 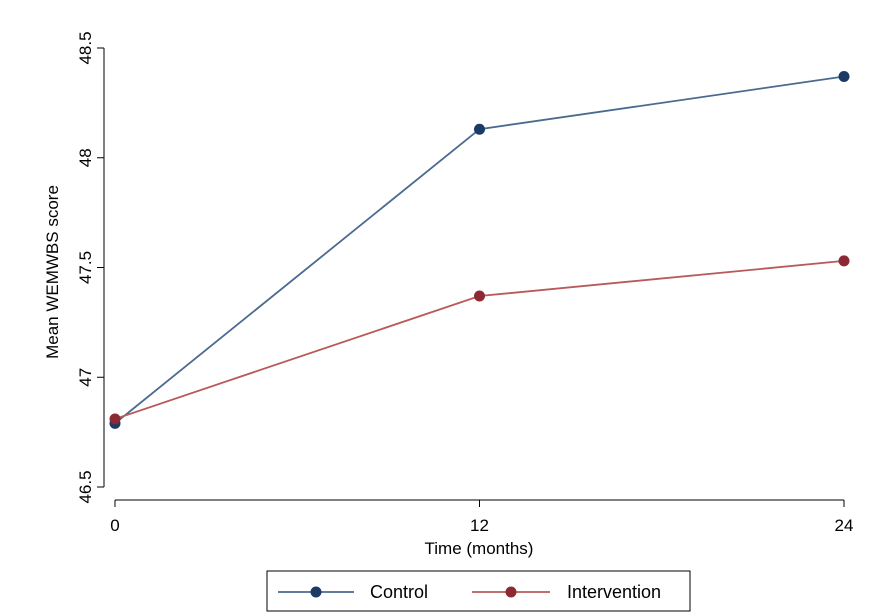 I want to click on y-tick-label: 47.5, so click(x=85, y=267).